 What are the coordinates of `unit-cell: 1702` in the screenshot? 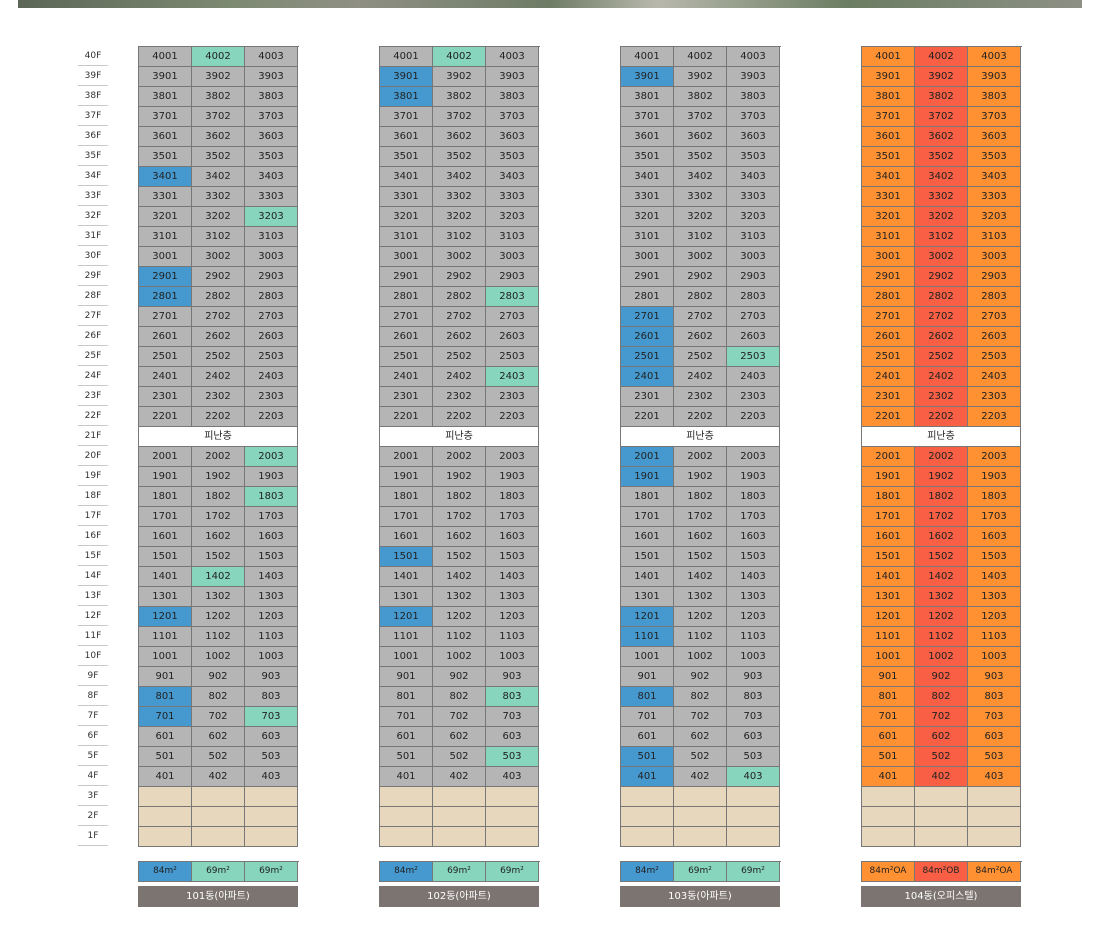 It's located at (941, 517).